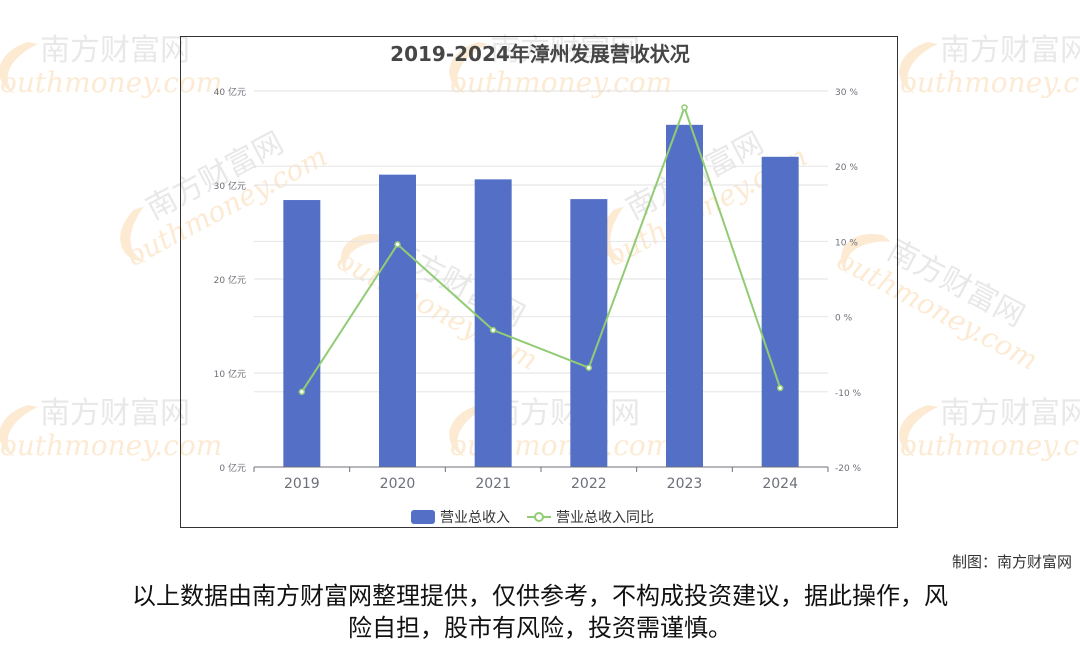  Describe the element at coordinates (780, 388) in the screenshot. I see `point-yoy-2024` at that location.